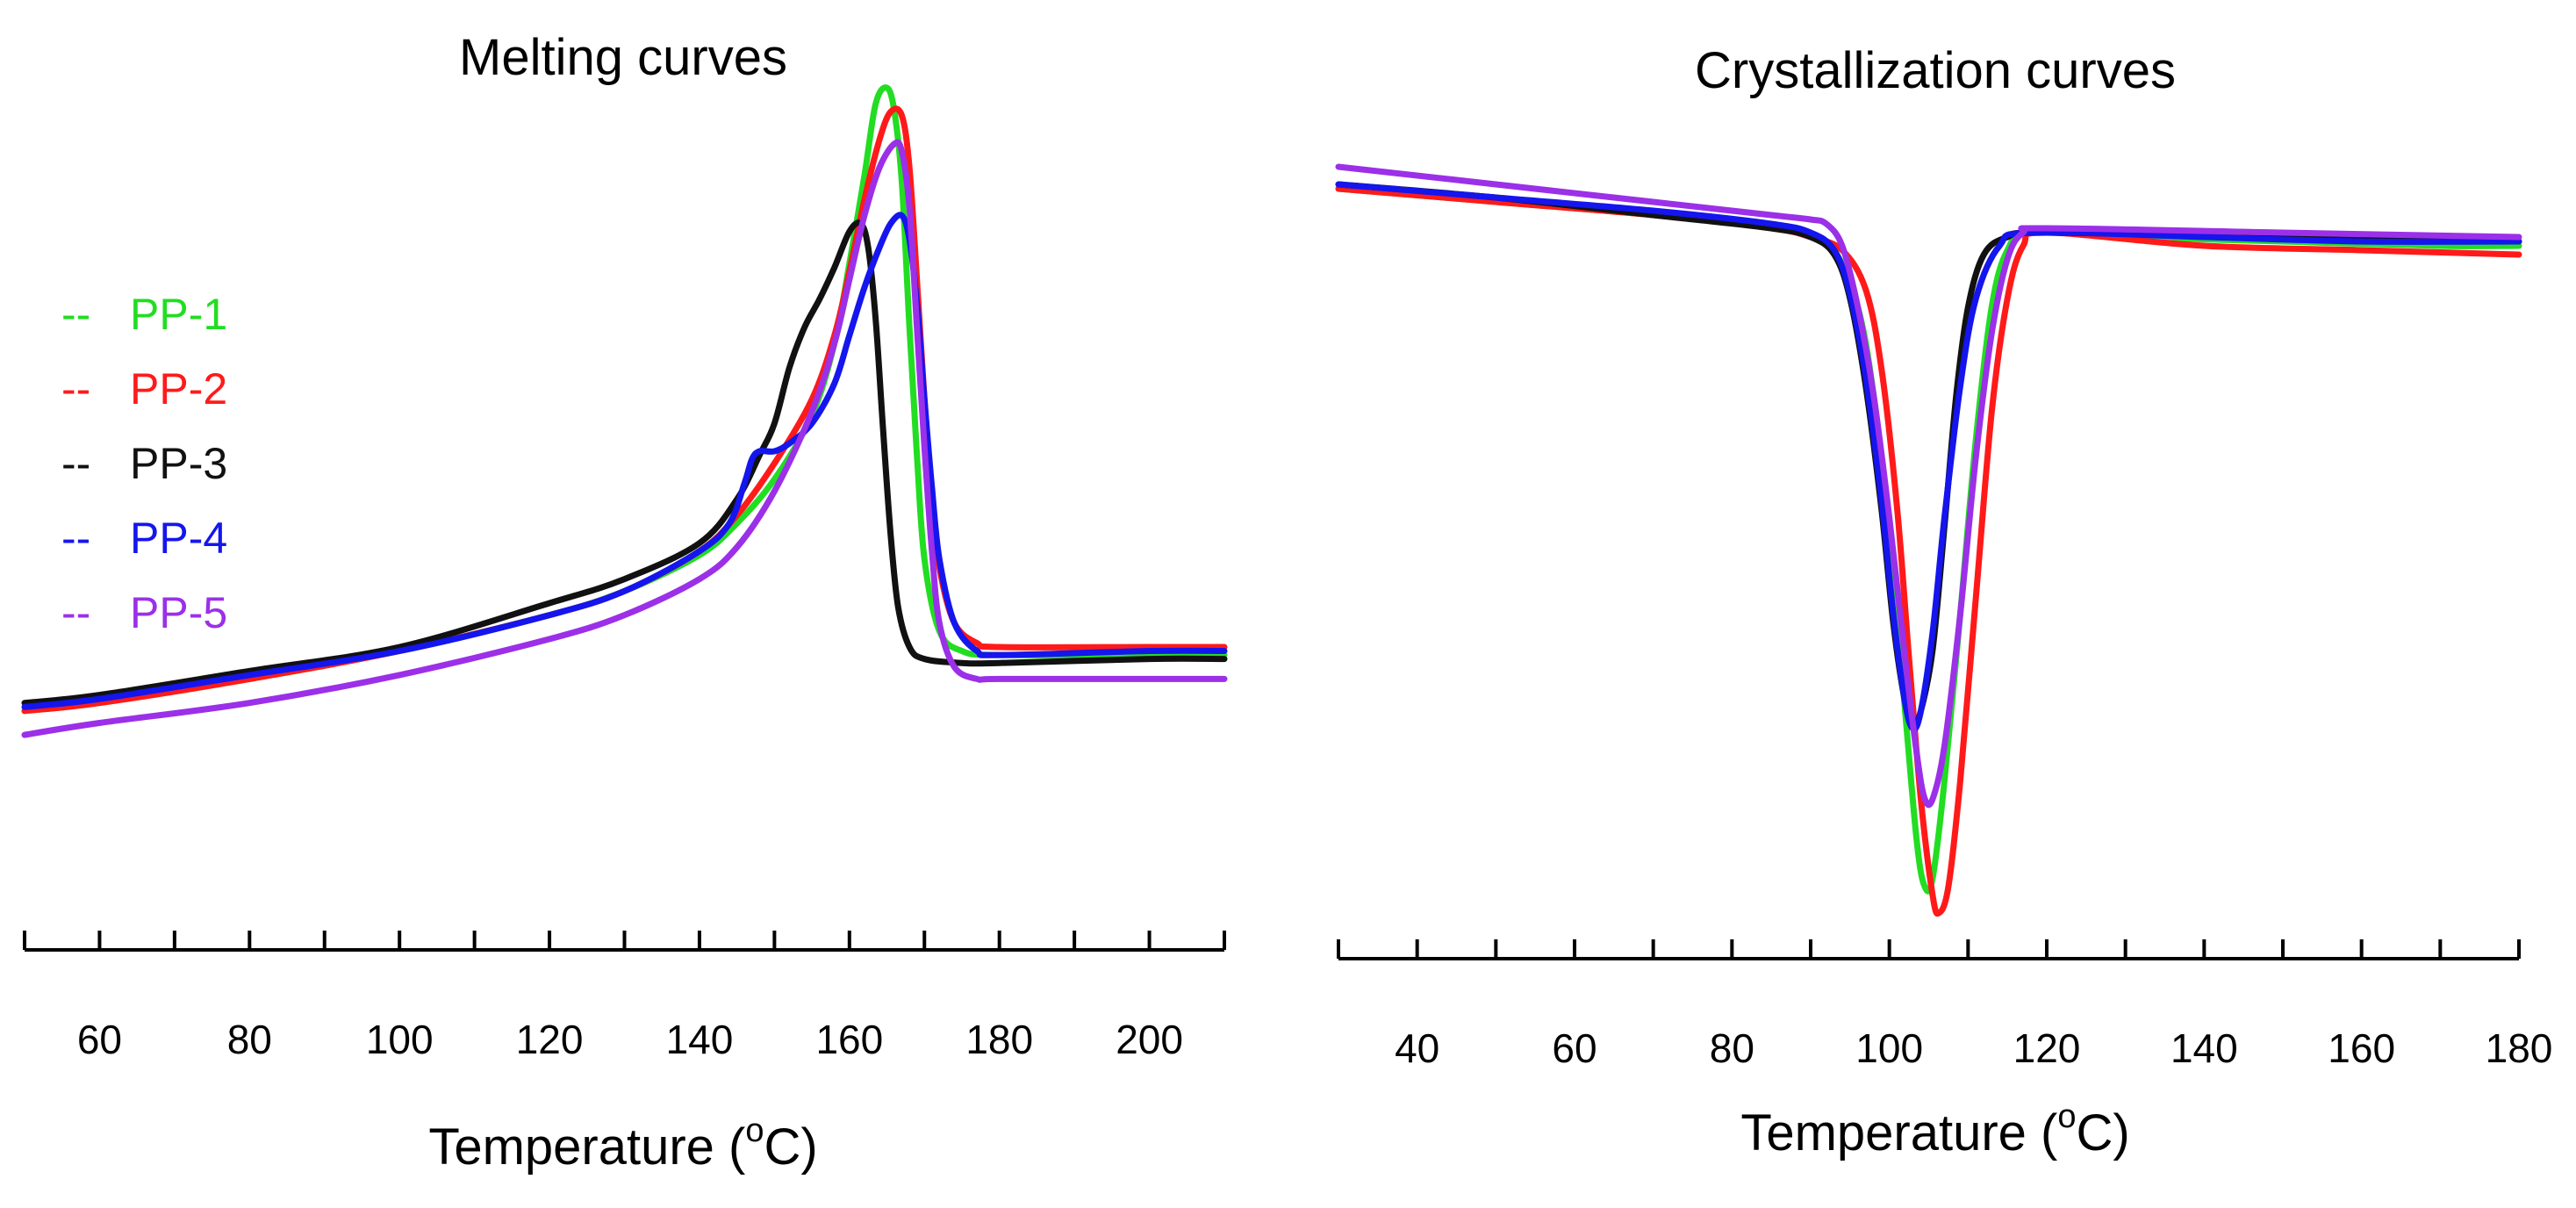  What do you see at coordinates (178, 612) in the screenshot?
I see `legend-label-pp-5: PP-5` at bounding box center [178, 612].